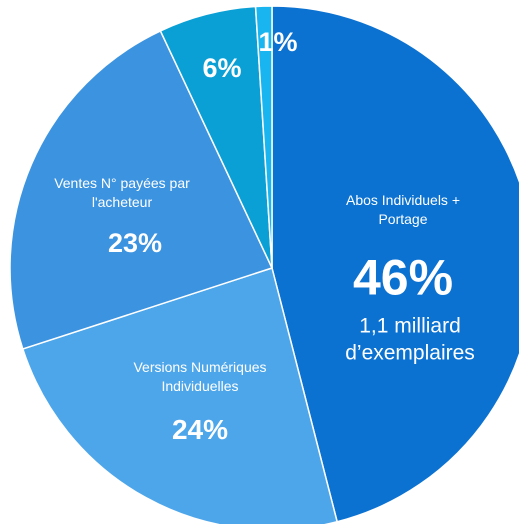 The width and height of the screenshot is (519, 524). I want to click on annotation: 1,1 milliard d’exemplaires, so click(410, 339).